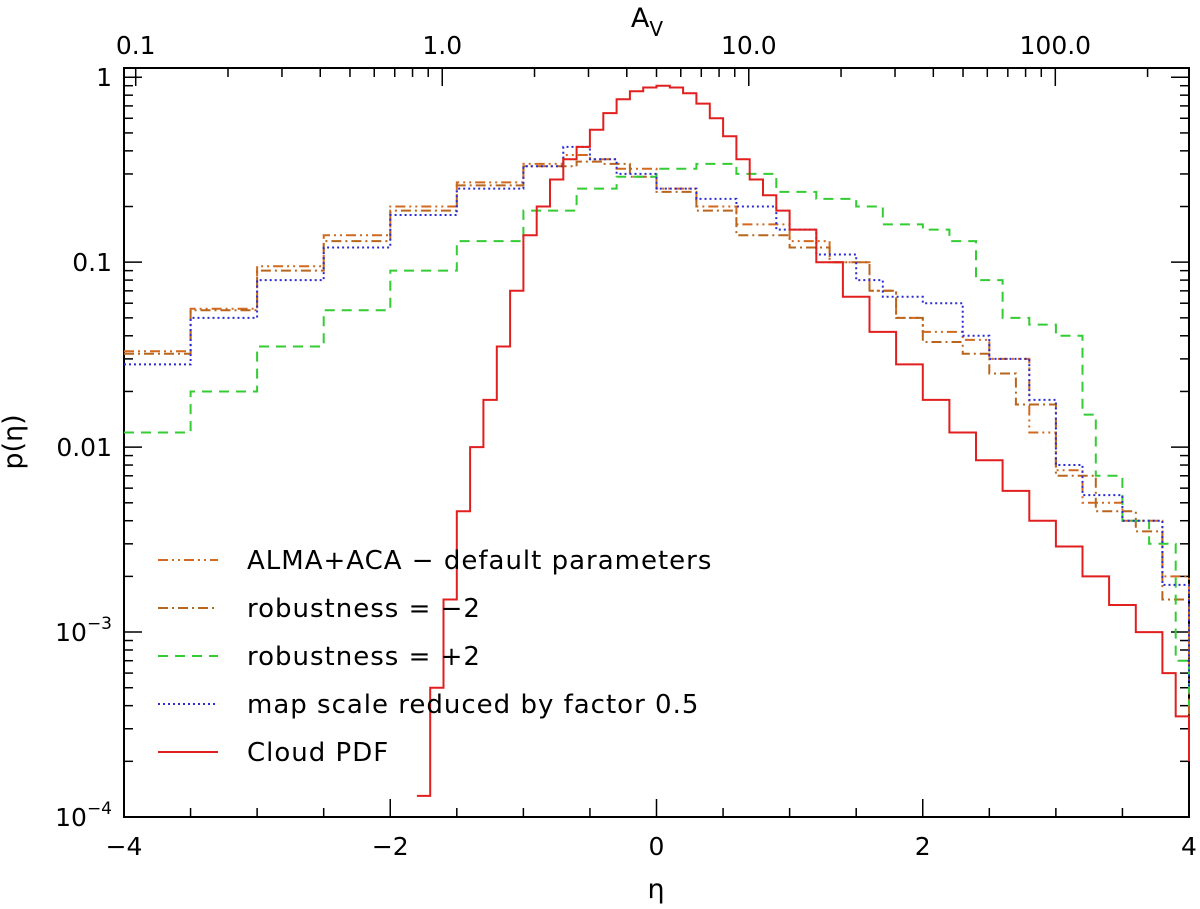 Image resolution: width=1200 pixels, height=909 pixels. I want to click on top-axis-title: AV, so click(647, 22).